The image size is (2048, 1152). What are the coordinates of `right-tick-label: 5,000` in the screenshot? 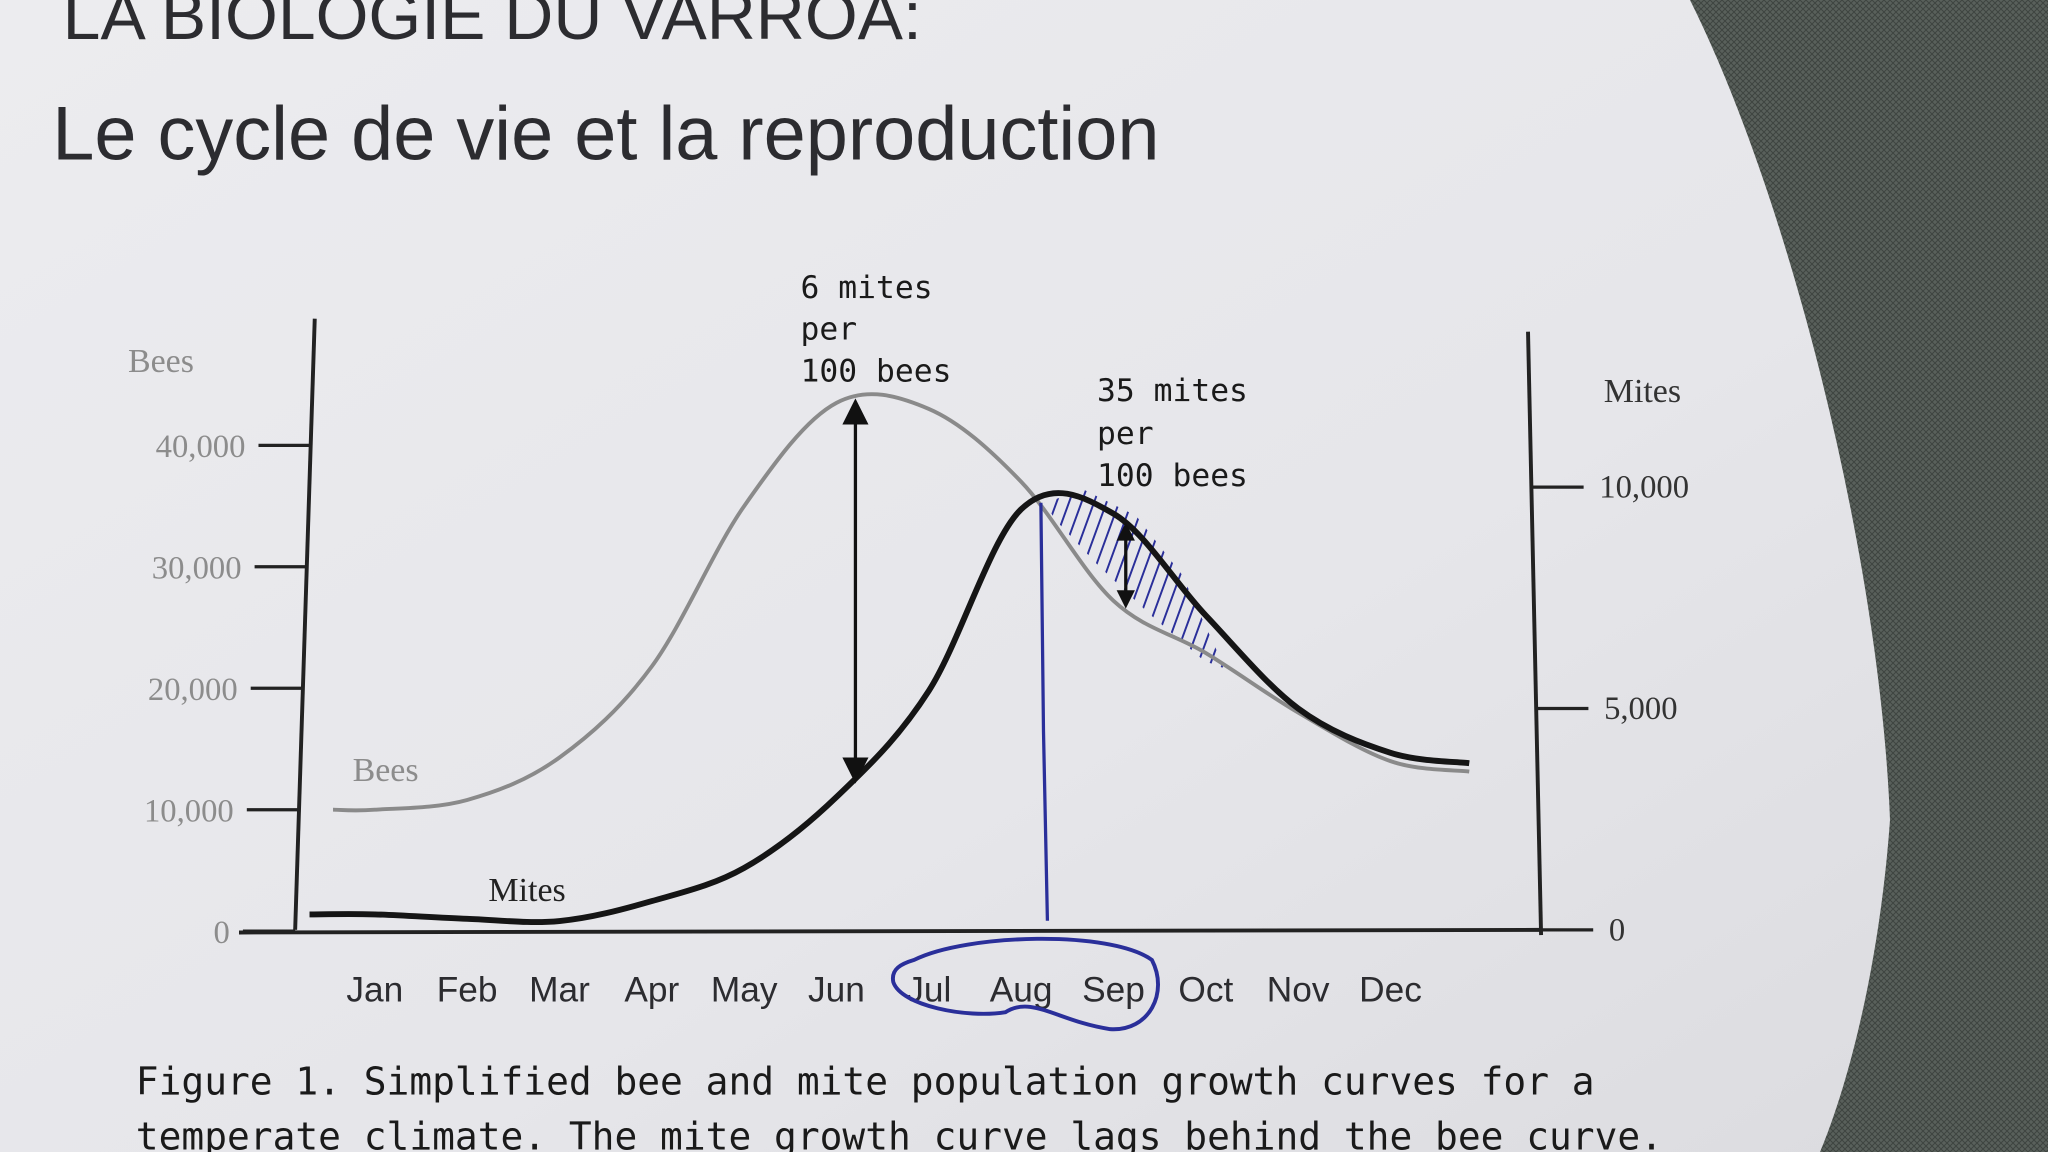 It's located at (1640, 709).